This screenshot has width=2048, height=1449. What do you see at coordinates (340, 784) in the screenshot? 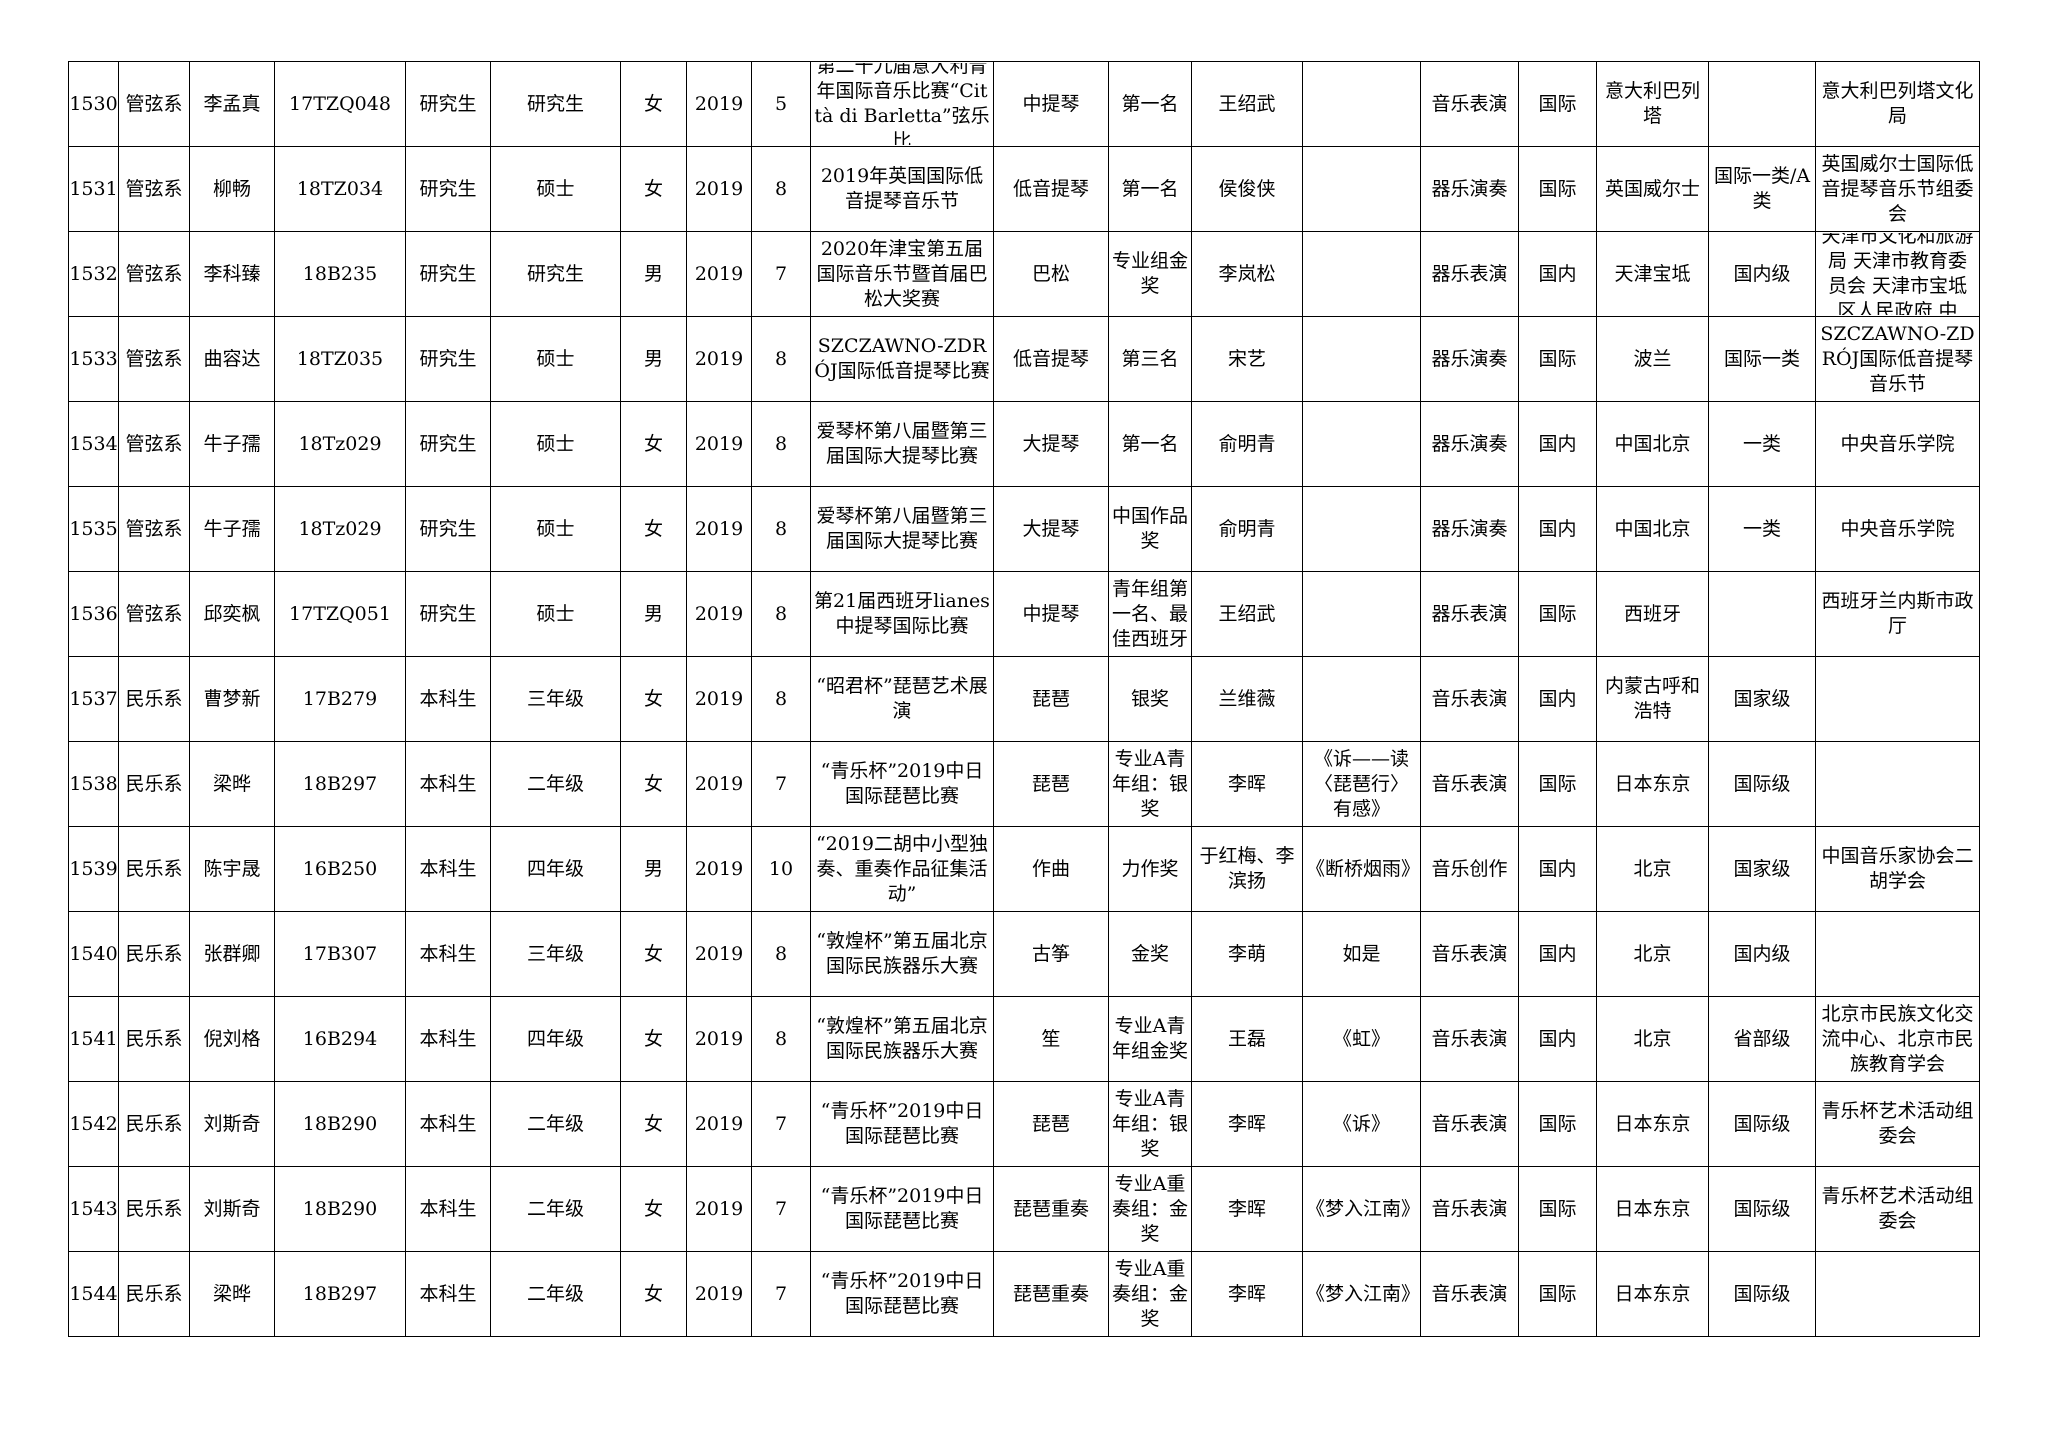
I see `table-cell: 18B297` at bounding box center [340, 784].